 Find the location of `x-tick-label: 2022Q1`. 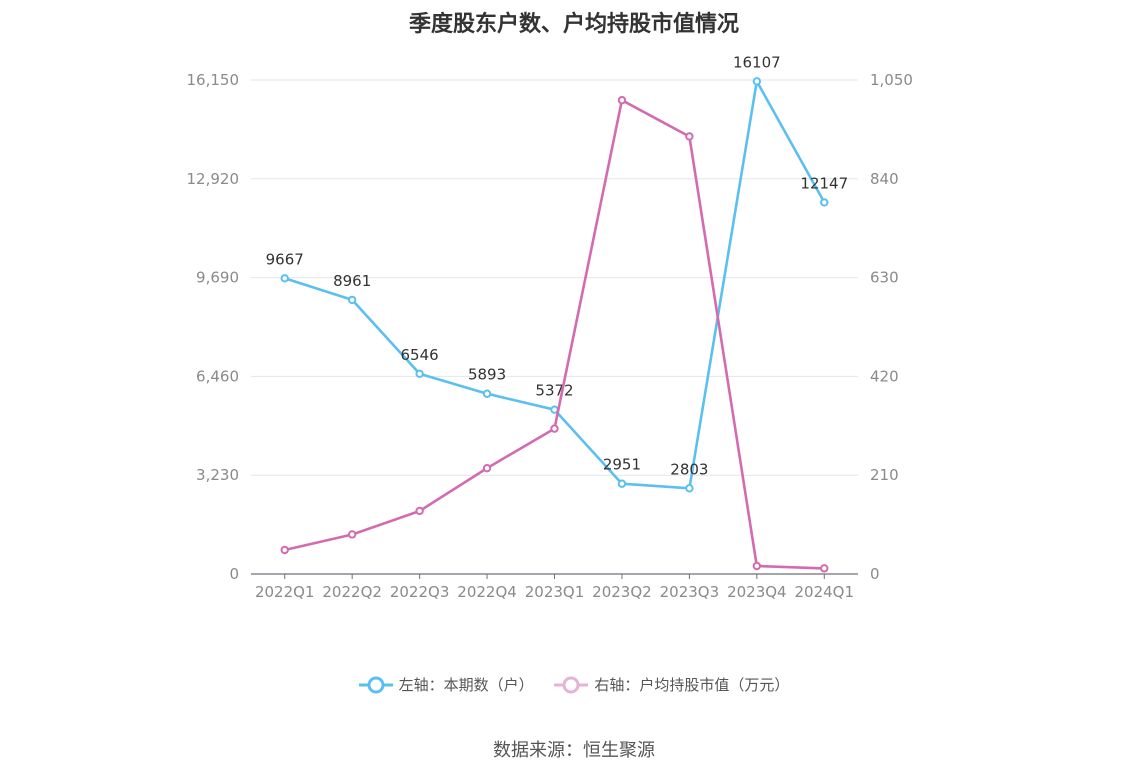

x-tick-label: 2022Q1 is located at coordinates (285, 592).